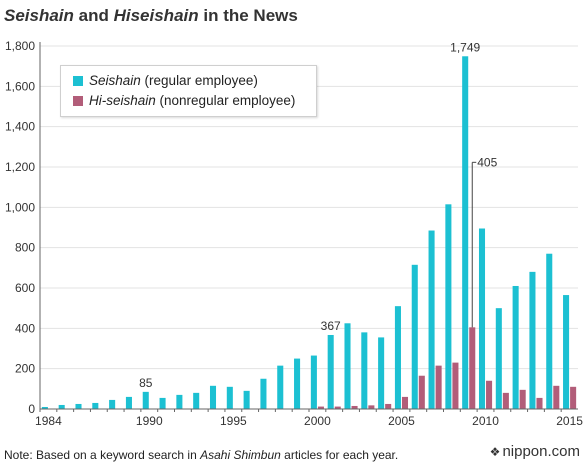 Image resolution: width=584 pixels, height=466 pixels. I want to click on legend-item-seishain: Seishain (regular employee), so click(165, 80).